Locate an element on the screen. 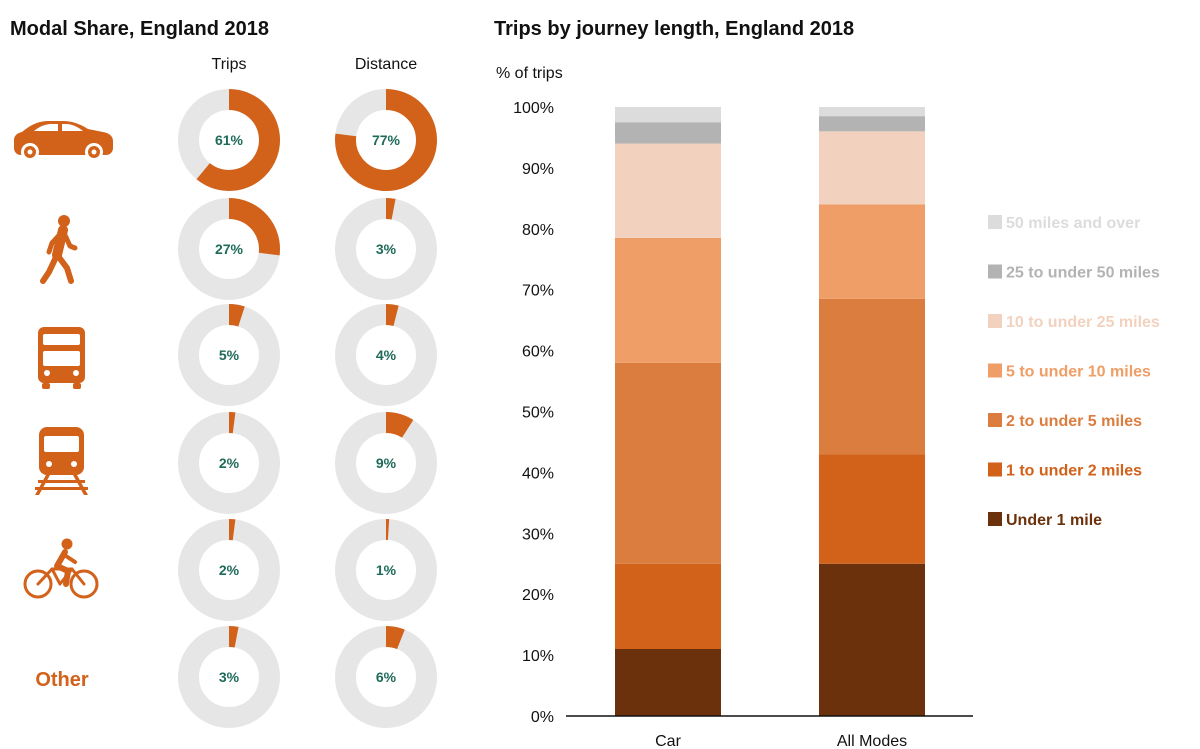 The width and height of the screenshot is (1200, 749). legend-label: 50 miles and over is located at coordinates (1073, 223).